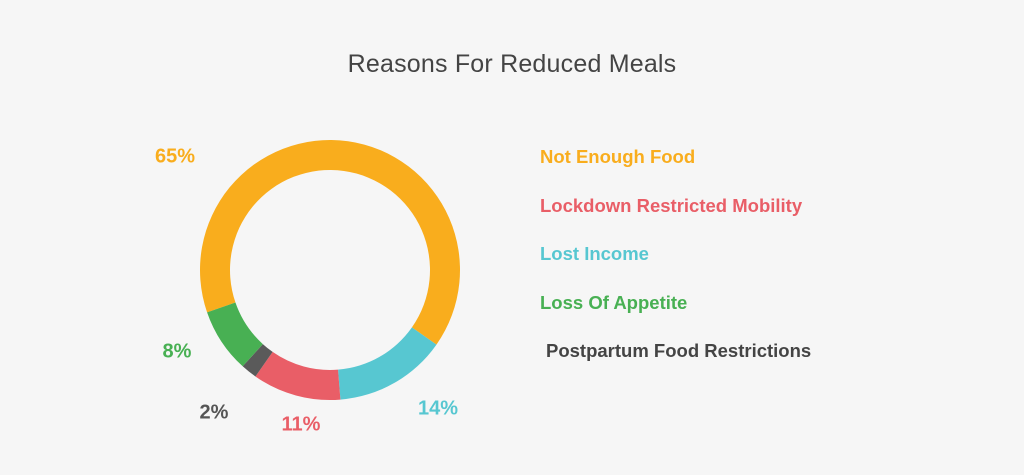 This screenshot has height=475, width=1024. What do you see at coordinates (671, 205) in the screenshot?
I see `legend-item-lockdown-restricted-mobility: Lockdown Restricted Mobility` at bounding box center [671, 205].